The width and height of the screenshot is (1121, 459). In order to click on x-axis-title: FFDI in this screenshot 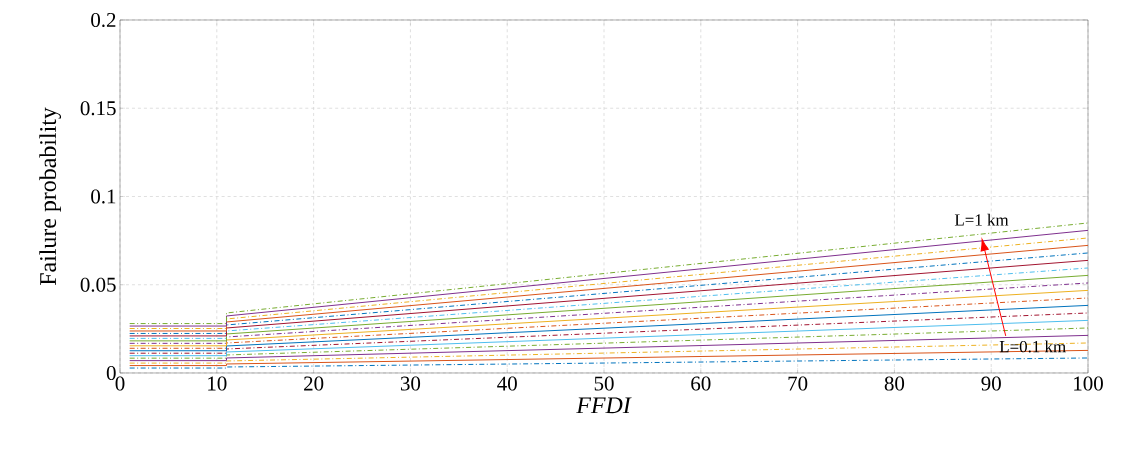, I will do `click(604, 405)`.